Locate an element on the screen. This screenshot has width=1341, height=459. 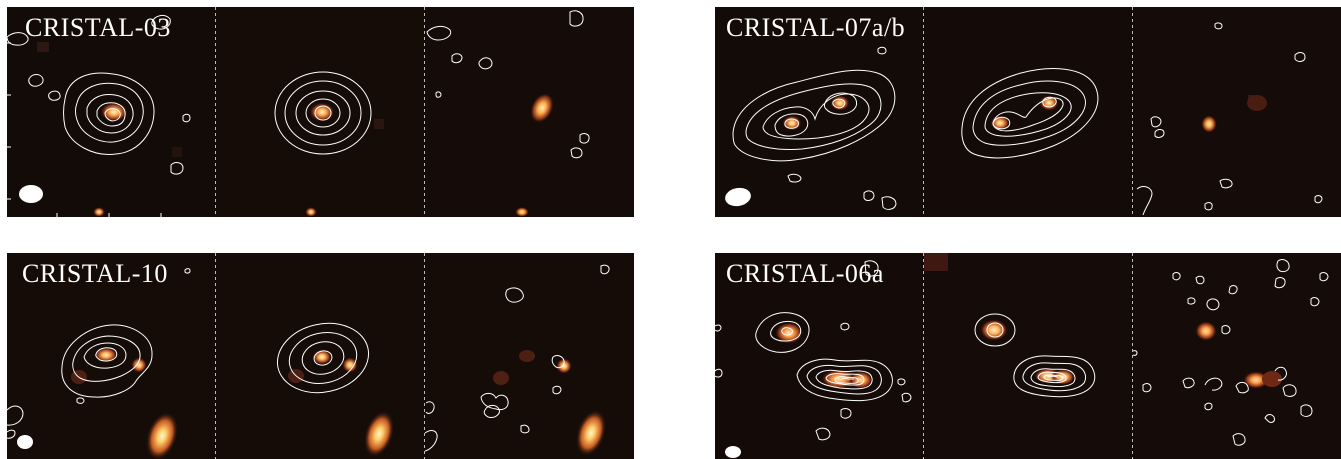
cristal-06a-moment-map is located at coordinates (819, 356).